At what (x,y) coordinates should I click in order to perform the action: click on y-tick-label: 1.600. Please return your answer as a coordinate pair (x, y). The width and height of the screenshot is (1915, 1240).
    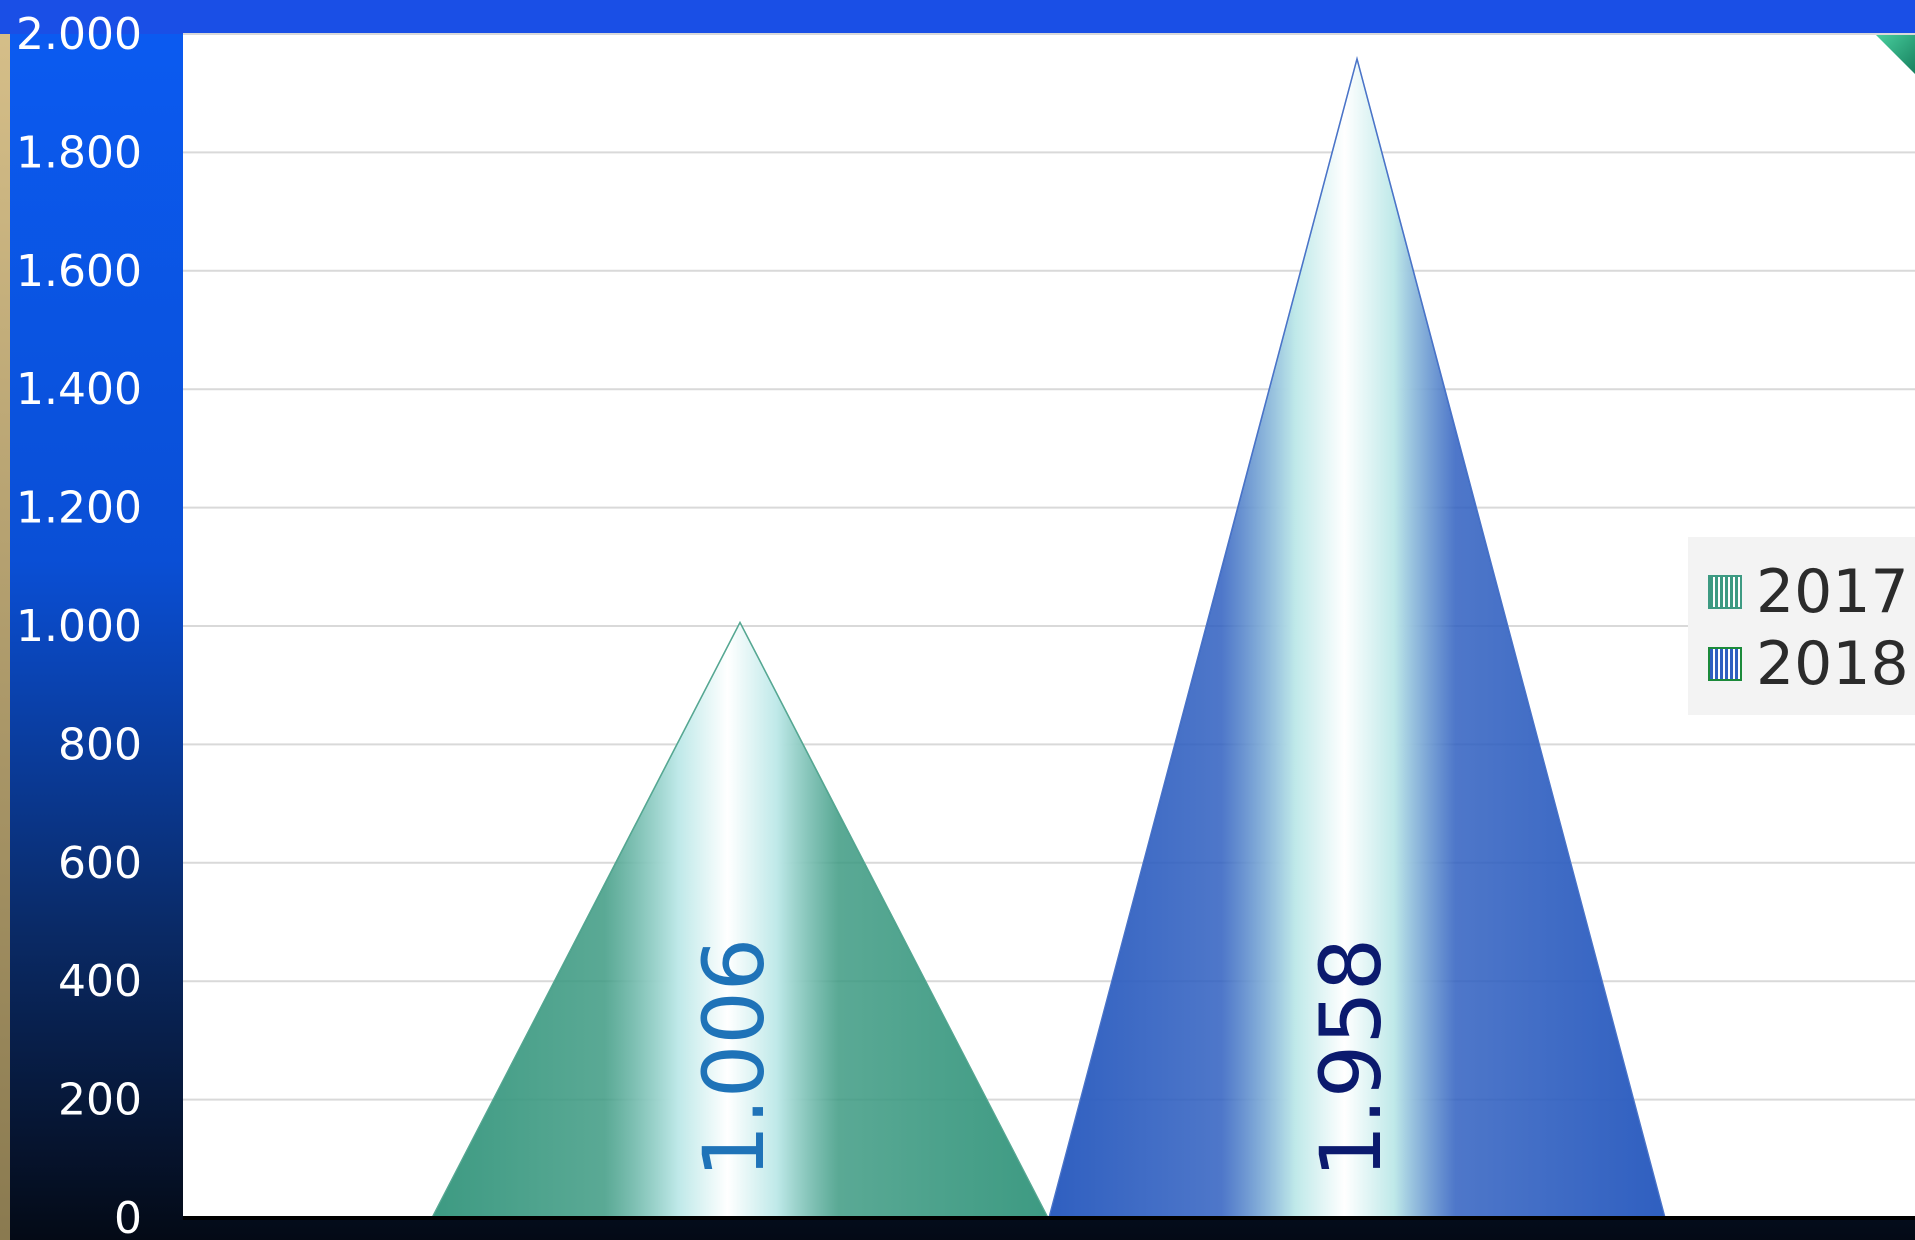
    Looking at the image, I should click on (79, 271).